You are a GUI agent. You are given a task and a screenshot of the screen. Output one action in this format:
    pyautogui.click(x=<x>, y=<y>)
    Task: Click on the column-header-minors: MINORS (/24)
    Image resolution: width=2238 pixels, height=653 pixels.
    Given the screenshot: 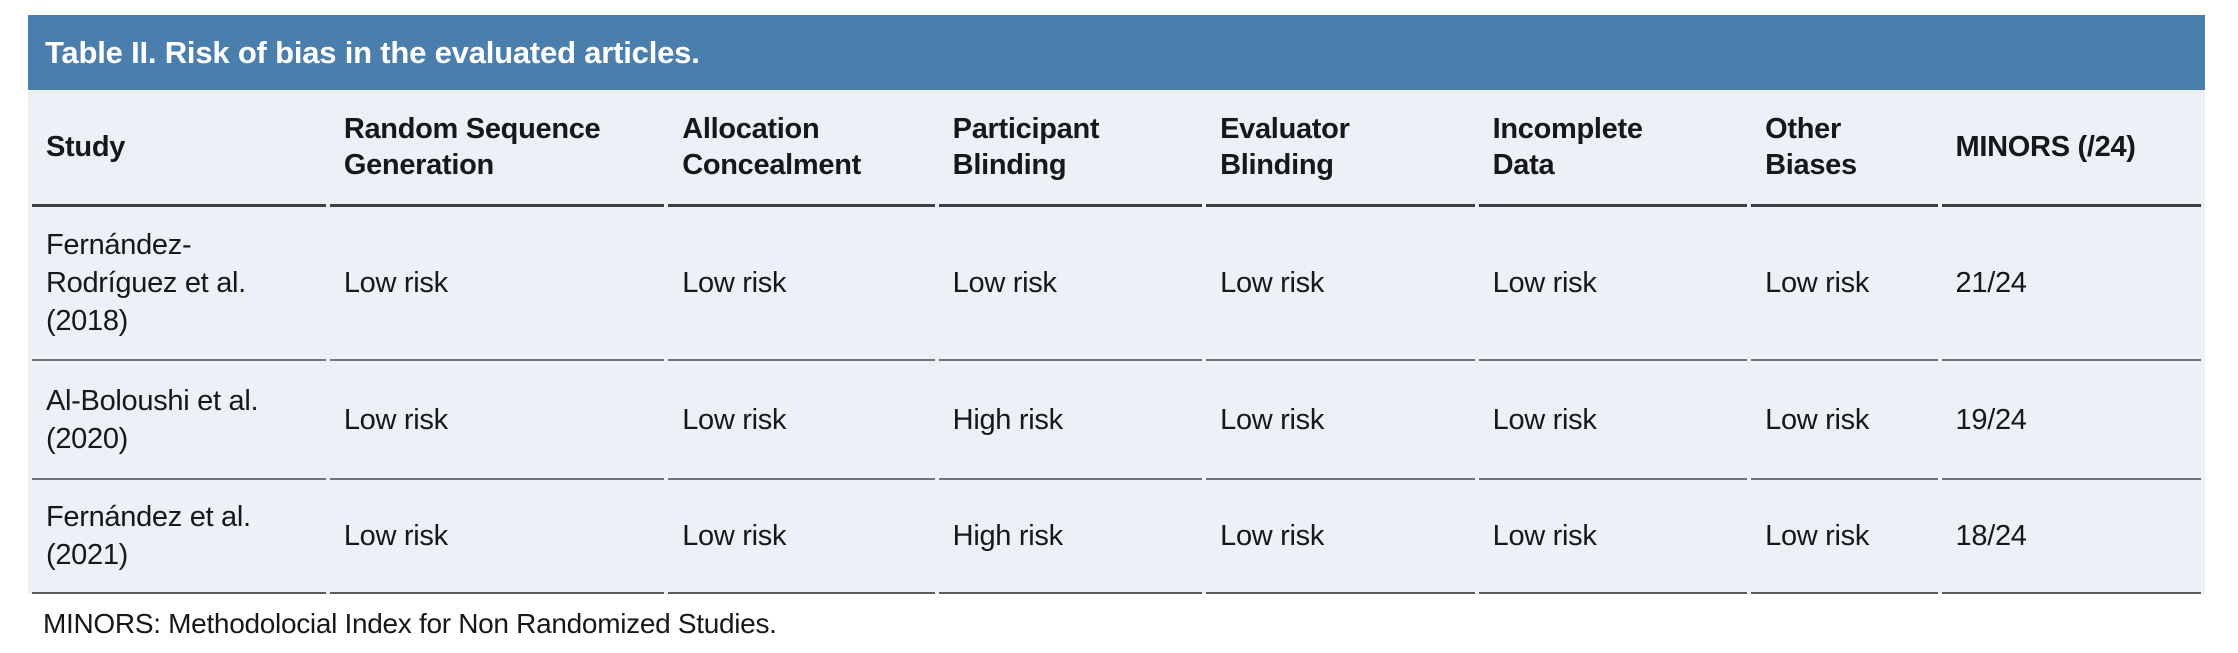 What is the action you would take?
    pyautogui.click(x=2071, y=148)
    